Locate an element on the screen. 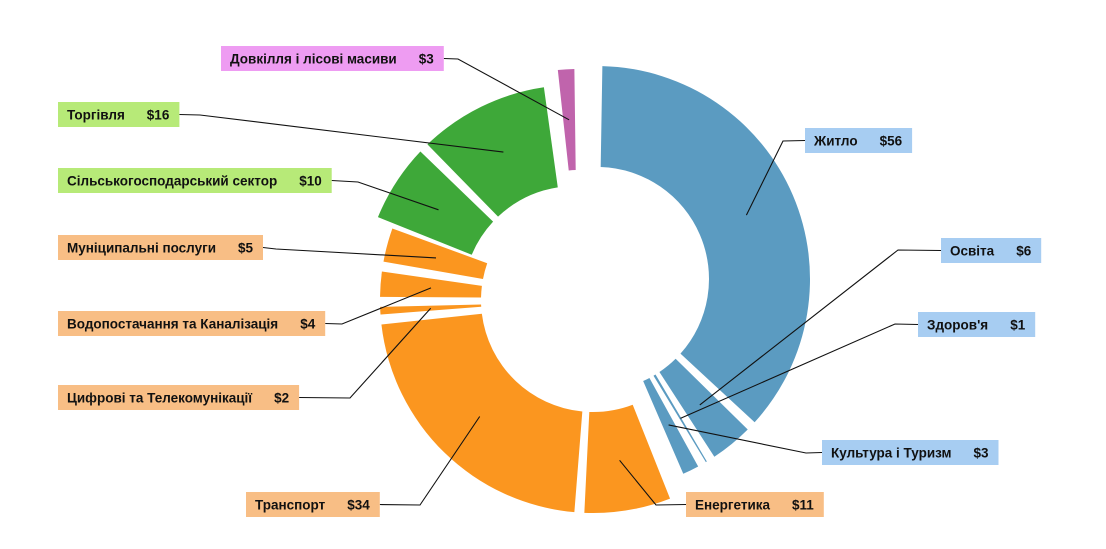 The width and height of the screenshot is (1106, 549). label-9: Муніципальні послуги $5 is located at coordinates (160, 247).